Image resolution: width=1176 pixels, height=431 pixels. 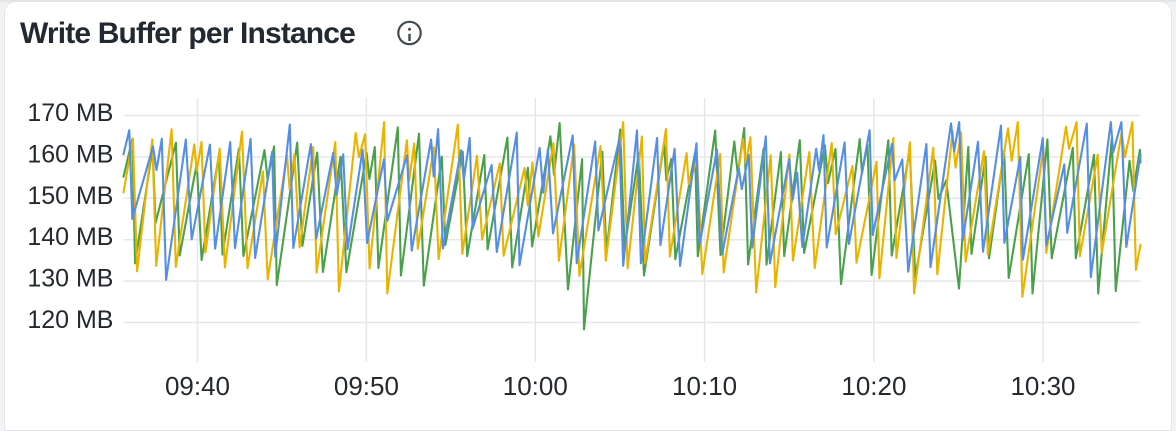 What do you see at coordinates (70, 237) in the screenshot?
I see `svg-text: 140 MB` at bounding box center [70, 237].